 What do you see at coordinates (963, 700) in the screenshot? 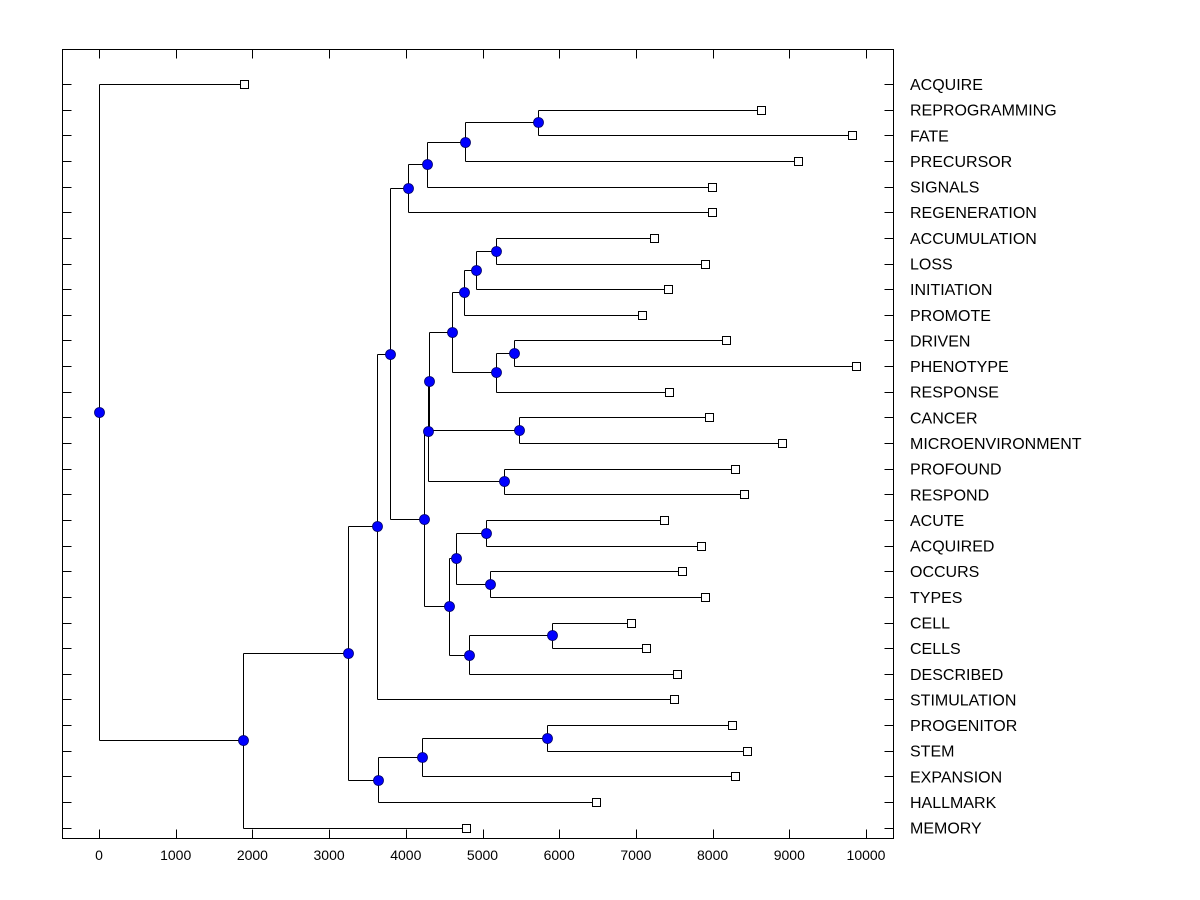
I see `leaf-label: STIMULATION` at bounding box center [963, 700].